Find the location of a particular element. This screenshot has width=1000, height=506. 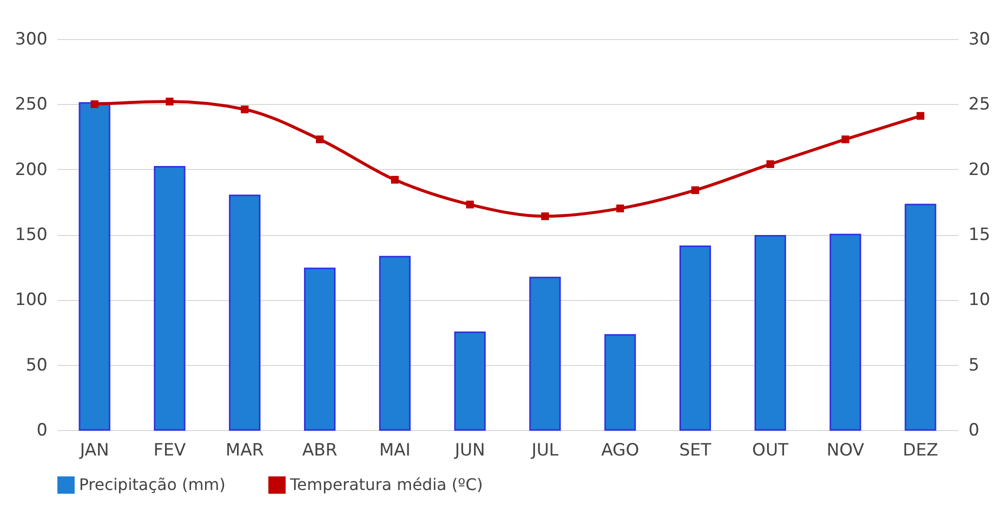

x-tick-label: FEV is located at coordinates (170, 450).